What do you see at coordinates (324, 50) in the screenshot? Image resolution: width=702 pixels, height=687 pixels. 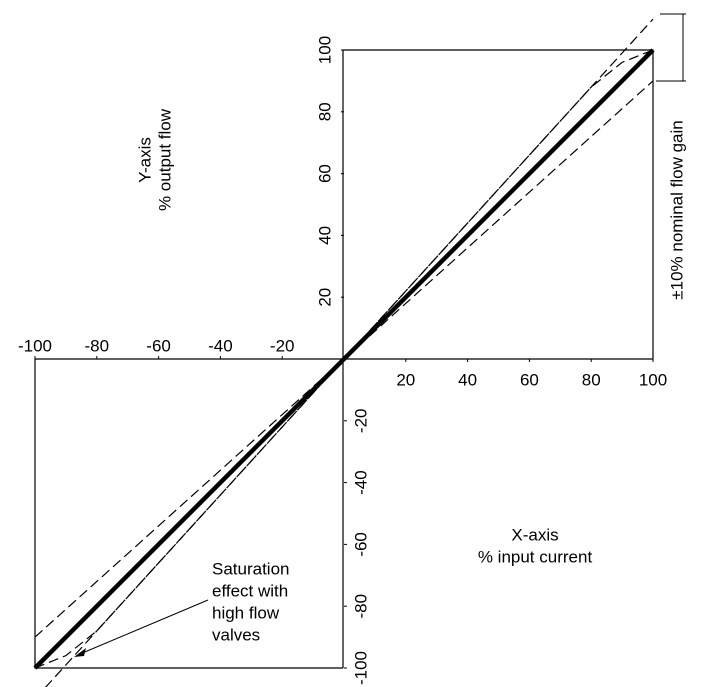 I see `y-tick-label: 100` at bounding box center [324, 50].